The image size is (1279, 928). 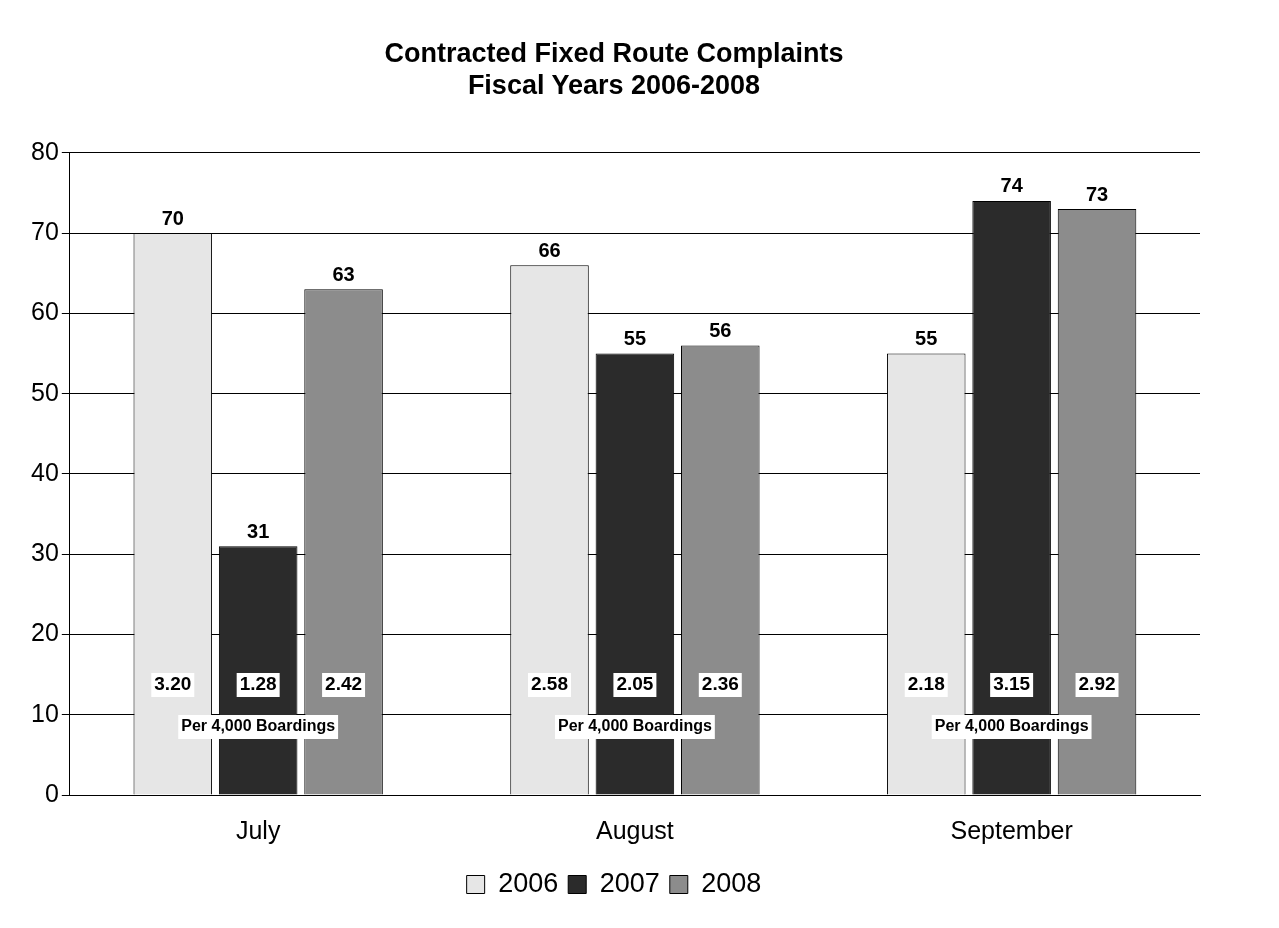 I want to click on y-tick-label: 10, so click(x=45, y=712).